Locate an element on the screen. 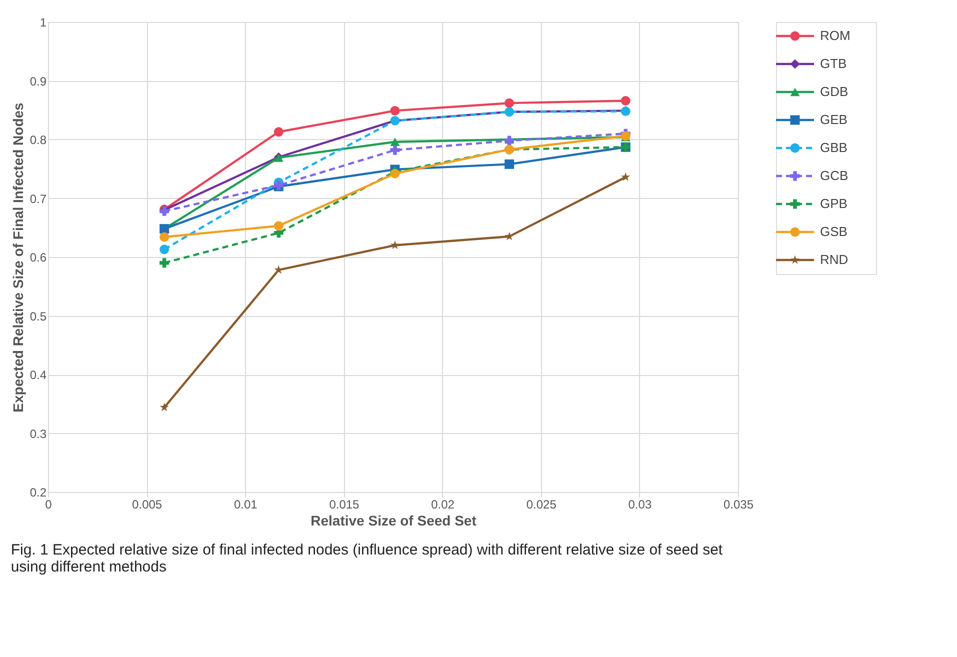  legend-label: RND is located at coordinates (834, 259).